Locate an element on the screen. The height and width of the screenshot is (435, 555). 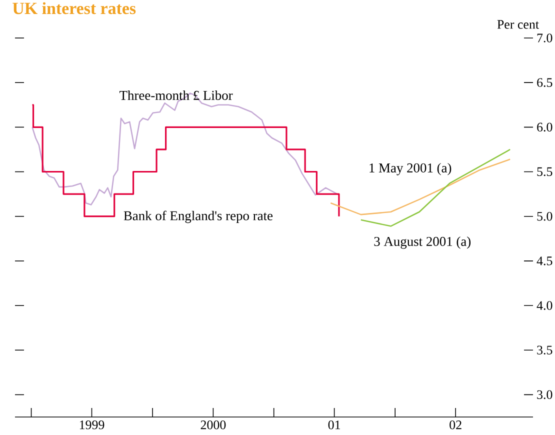
series-label: Bank of England's repo rate is located at coordinates (198, 217).